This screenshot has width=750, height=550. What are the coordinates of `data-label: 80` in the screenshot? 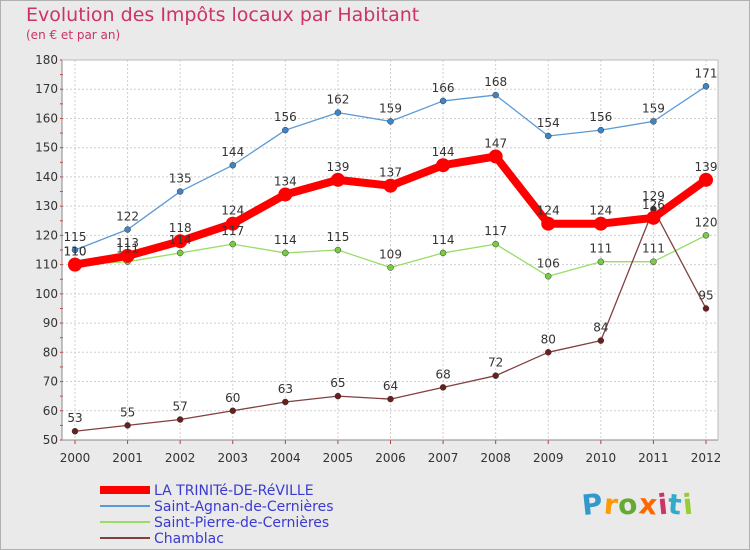 It's located at (548, 339).